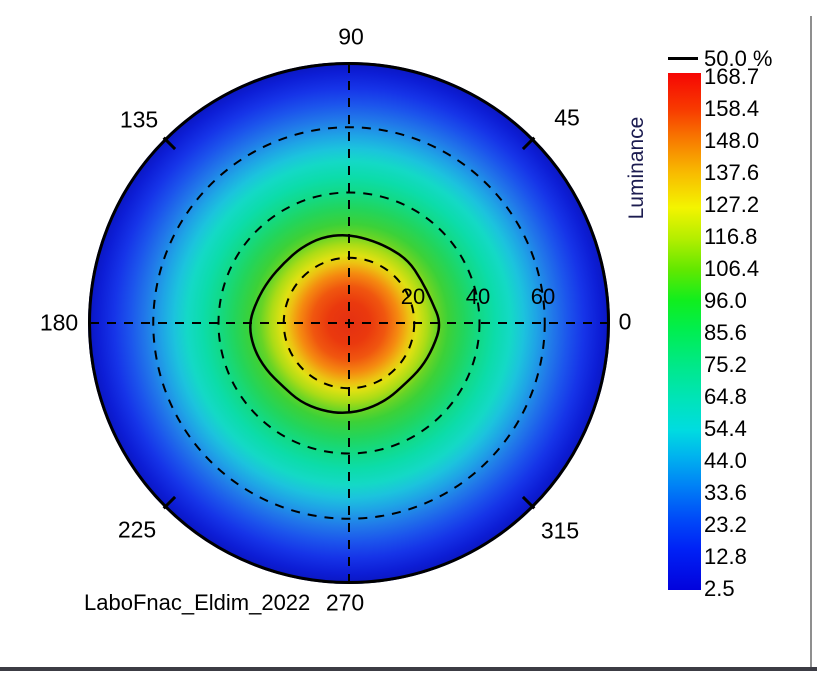 Image resolution: width=817 pixels, height=674 pixels. I want to click on colorbar-tick-label-6: 106.4, so click(732, 268).